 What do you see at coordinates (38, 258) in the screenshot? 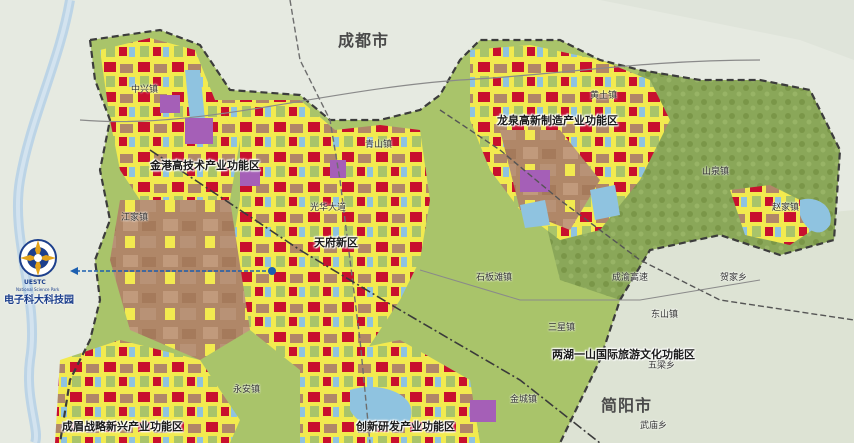
I see `uestc-emblem-icon` at bounding box center [38, 258].